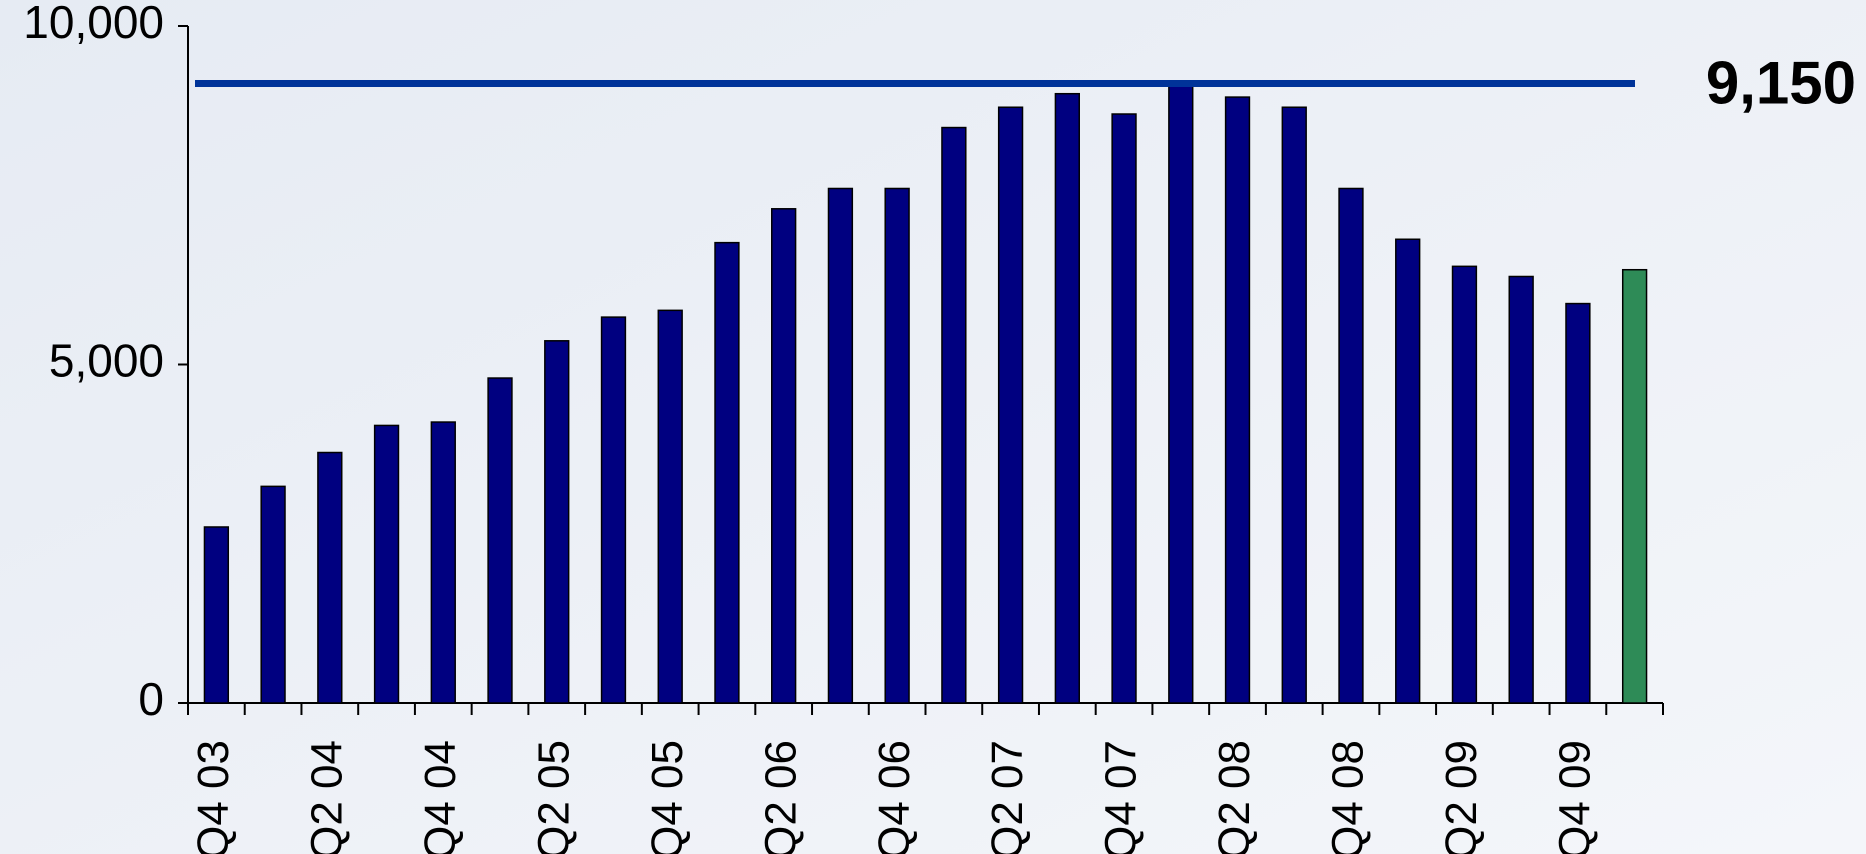  Describe the element at coordinates (213, 797) in the screenshot. I see `x-tick-label: Q4 03` at that location.